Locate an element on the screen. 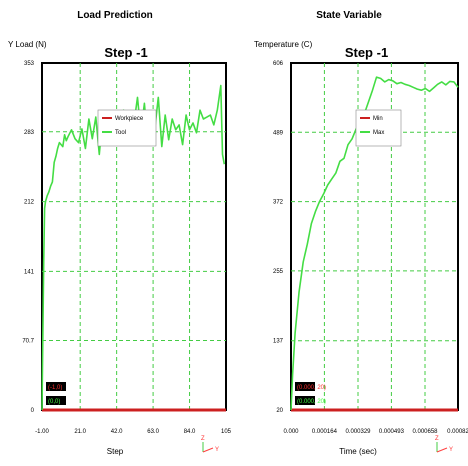 This screenshot has width=468, height=466. y-tick-label: 137 is located at coordinates (278, 342).